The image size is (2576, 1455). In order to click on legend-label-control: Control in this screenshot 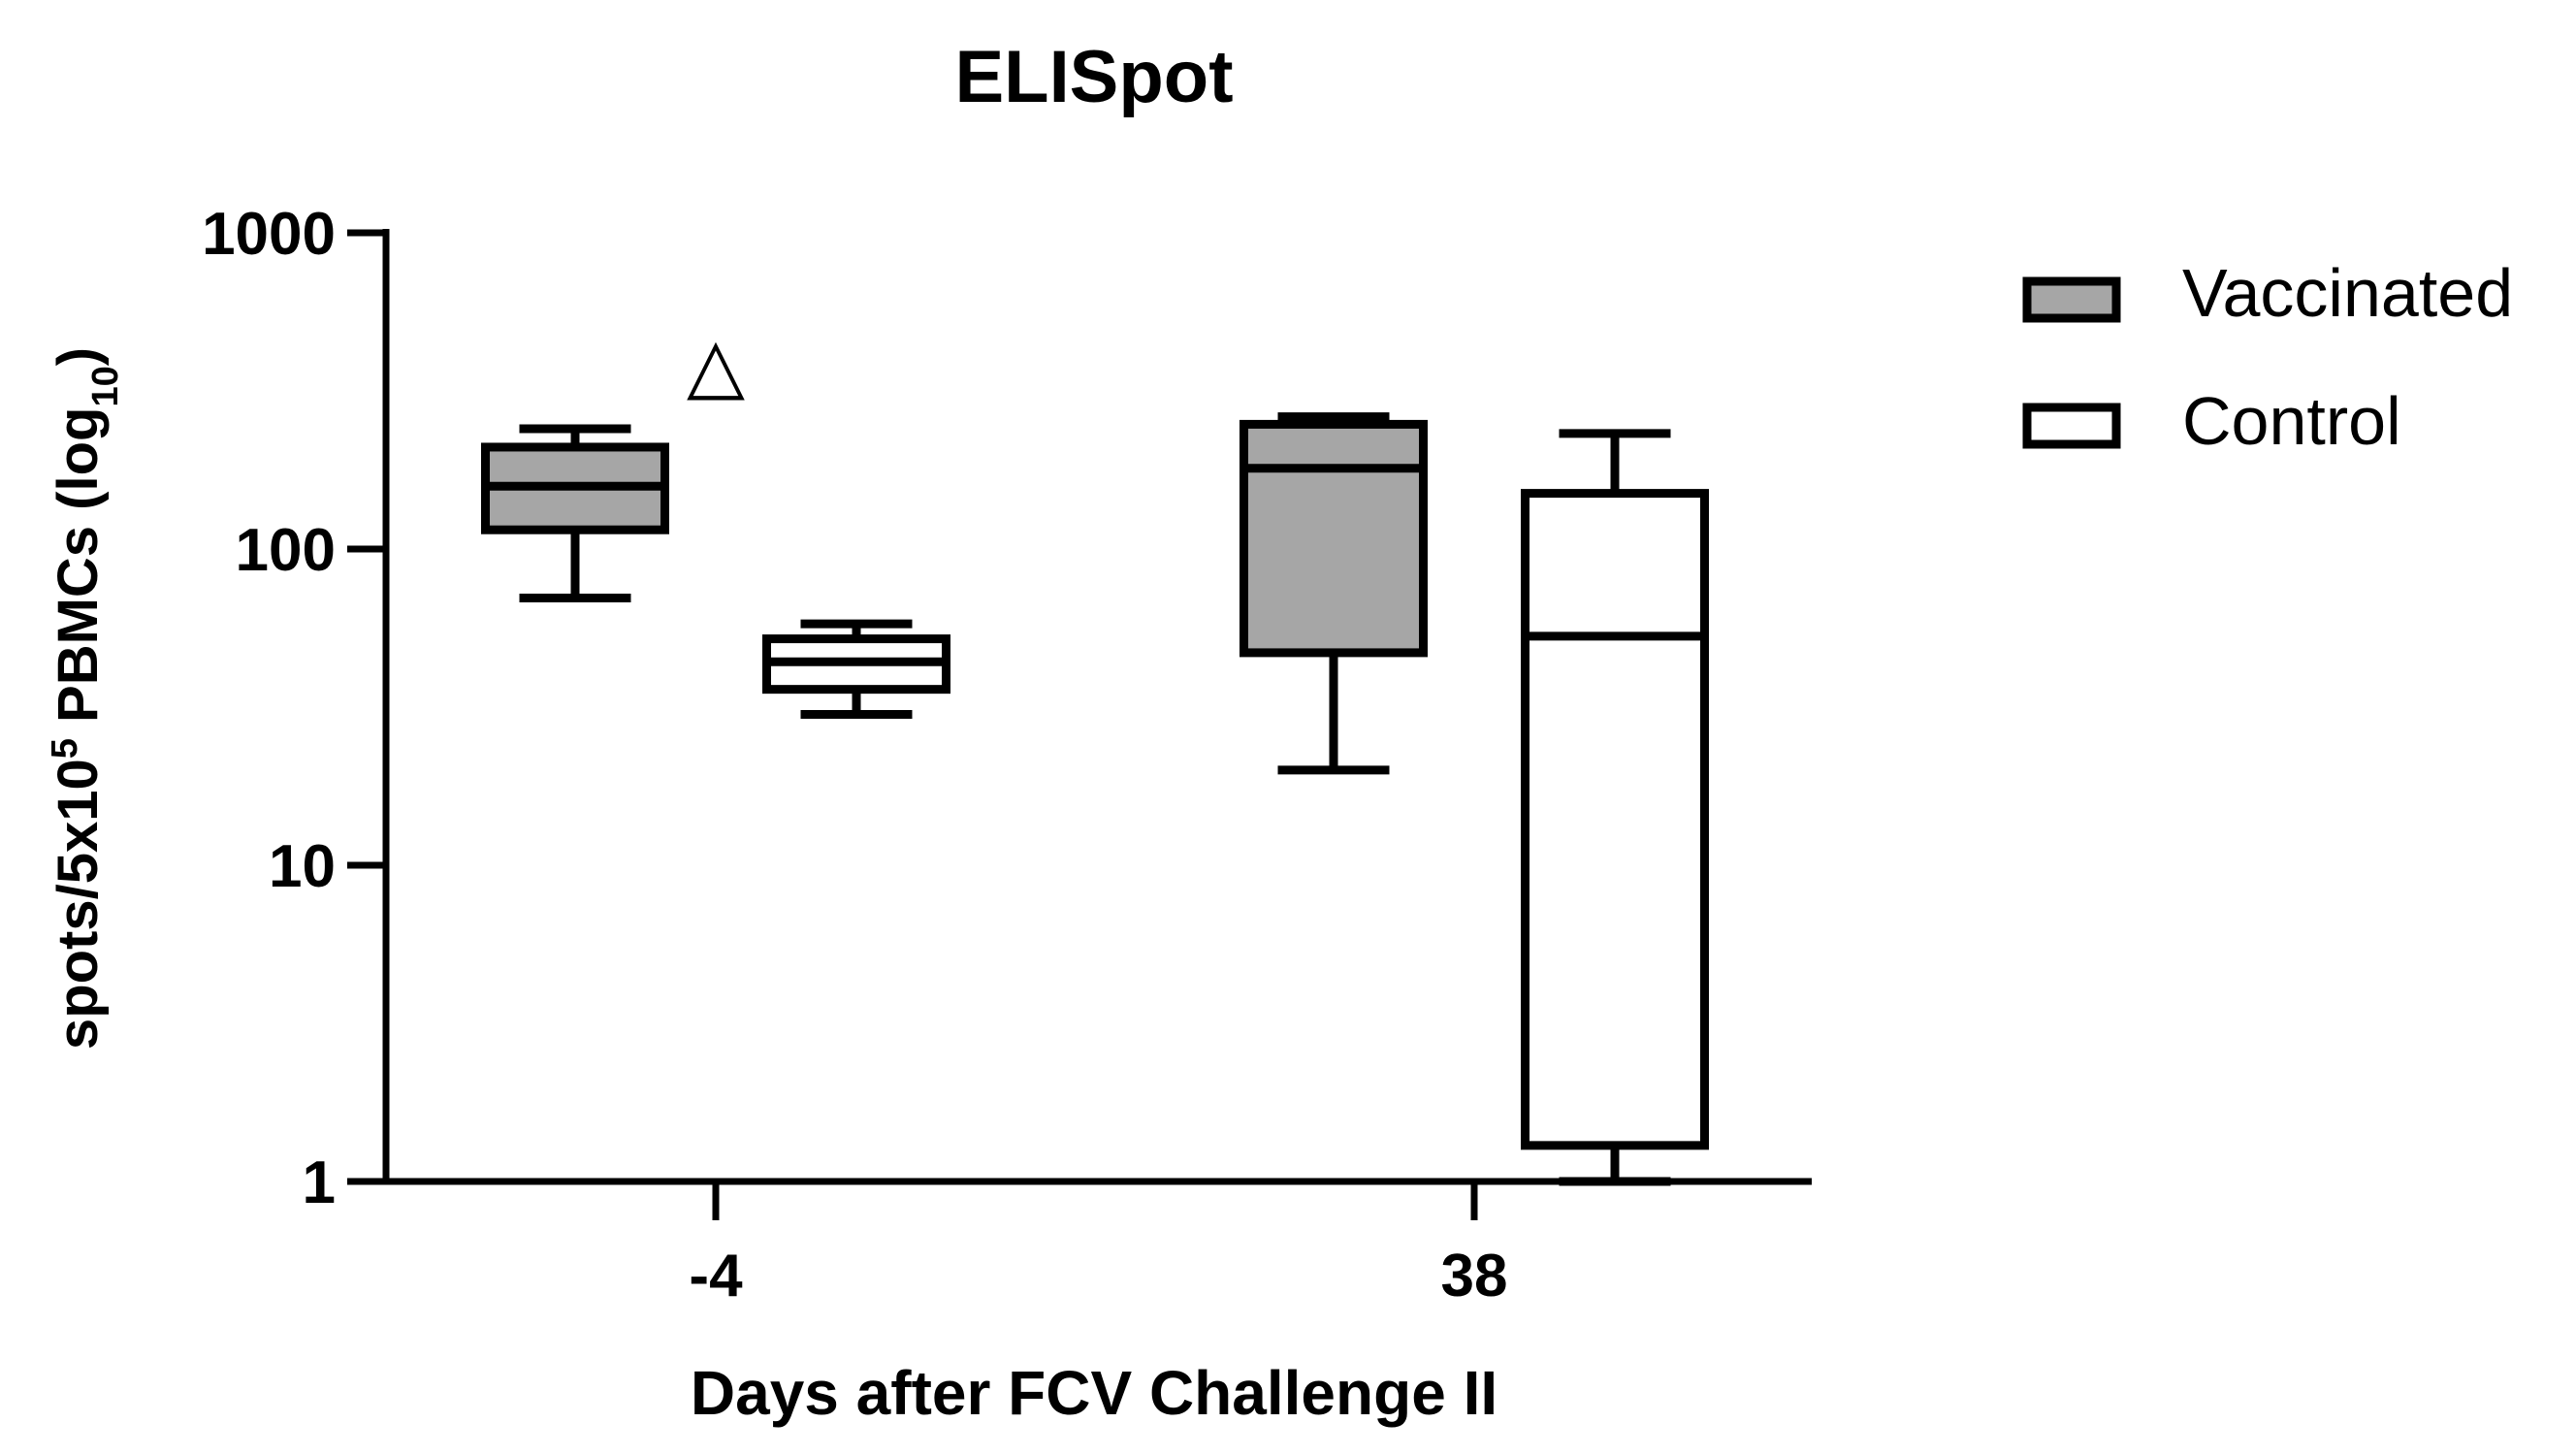, I will do `click(2291, 421)`.